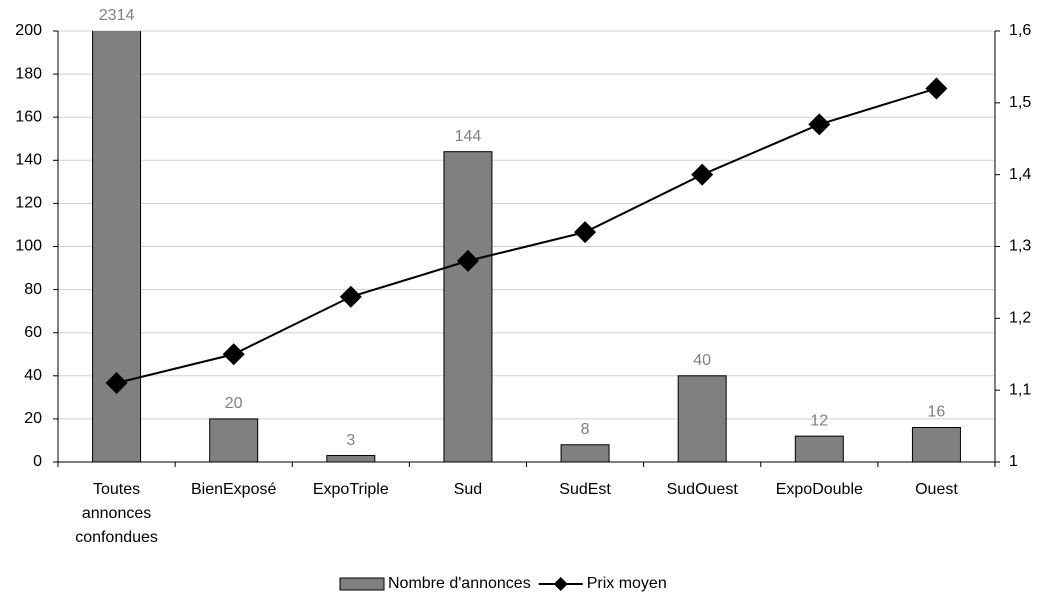  I want to click on y2-tick-label: 1,1, so click(1020, 389).